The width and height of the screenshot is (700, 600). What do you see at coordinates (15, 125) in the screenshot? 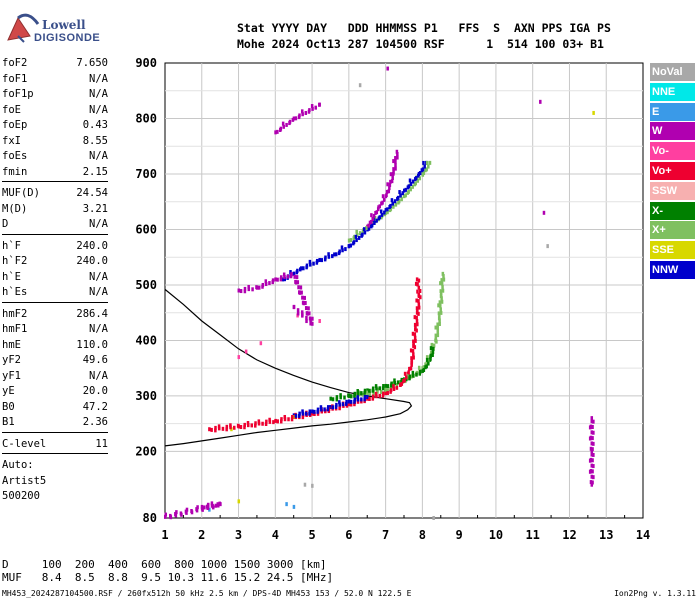
I see `param-name: foEp` at bounding box center [15, 125].